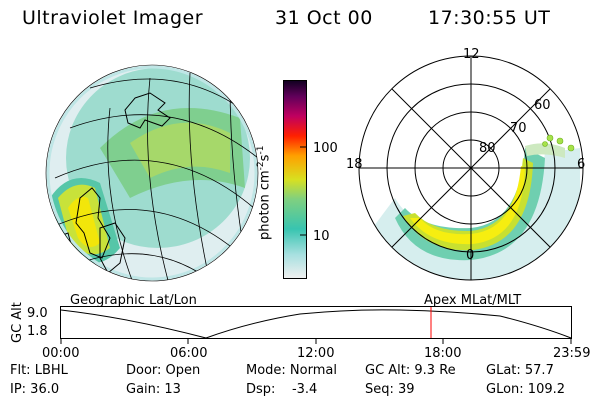  What do you see at coordinates (291, 370) in the screenshot?
I see `mode-info: Mode: Normal` at bounding box center [291, 370].